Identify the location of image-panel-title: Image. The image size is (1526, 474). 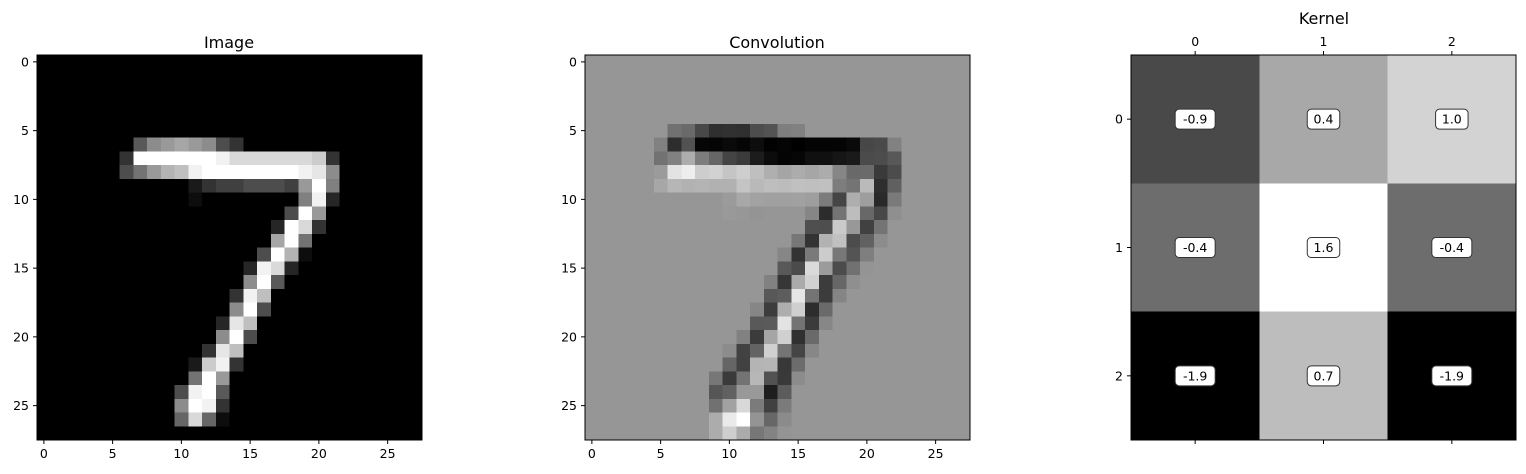
(229, 42).